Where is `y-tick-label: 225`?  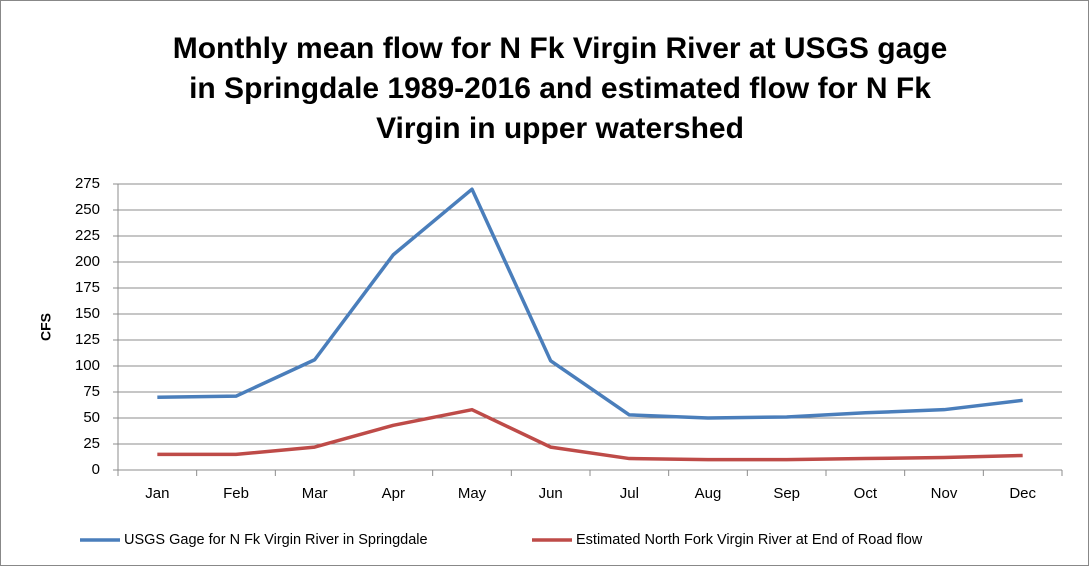
y-tick-label: 225 is located at coordinates (87, 235).